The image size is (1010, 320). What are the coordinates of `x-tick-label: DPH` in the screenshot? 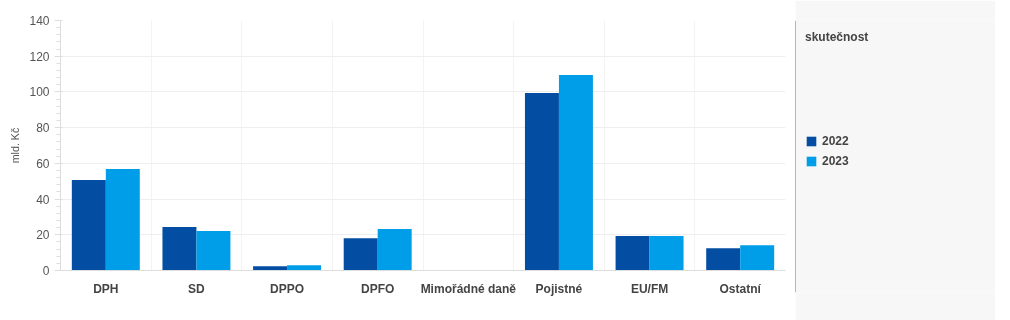 It's located at (106, 288).